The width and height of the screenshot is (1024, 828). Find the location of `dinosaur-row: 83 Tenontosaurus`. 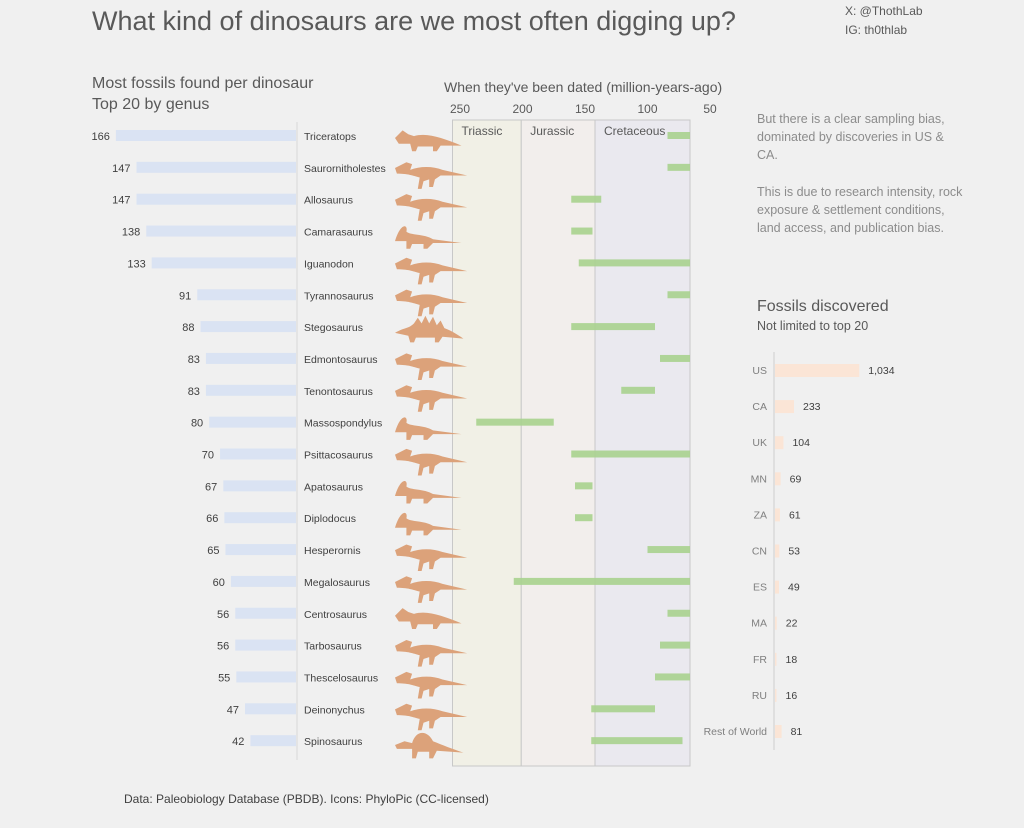

dinosaur-row: 83 Tenontosaurus is located at coordinates (421, 398).